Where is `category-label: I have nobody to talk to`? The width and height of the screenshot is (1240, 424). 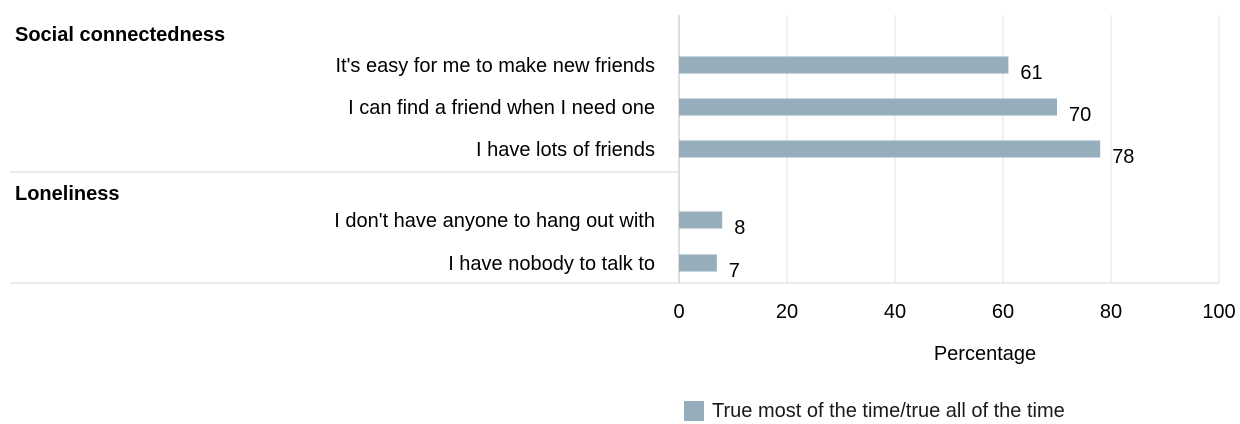
category-label: I have nobody to talk to is located at coordinates (551, 264).